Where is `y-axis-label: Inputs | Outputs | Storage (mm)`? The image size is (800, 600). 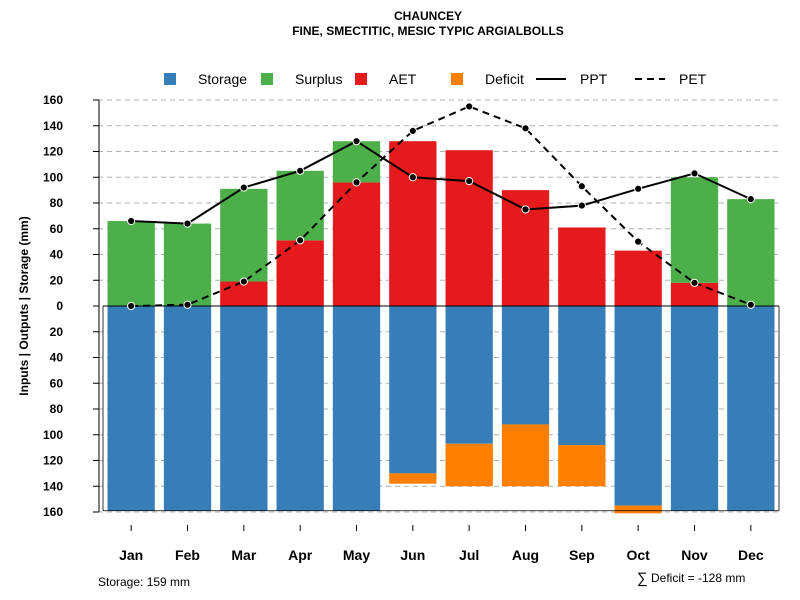 y-axis-label: Inputs | Outputs | Storage (mm) is located at coordinates (24, 305).